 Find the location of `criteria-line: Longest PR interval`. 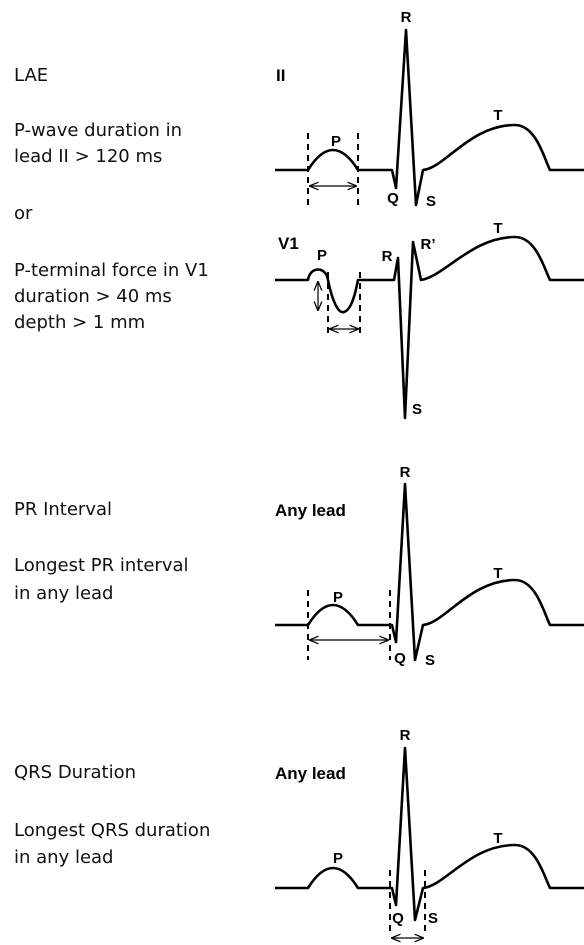

criteria-line: Longest PR interval is located at coordinates (101, 565).